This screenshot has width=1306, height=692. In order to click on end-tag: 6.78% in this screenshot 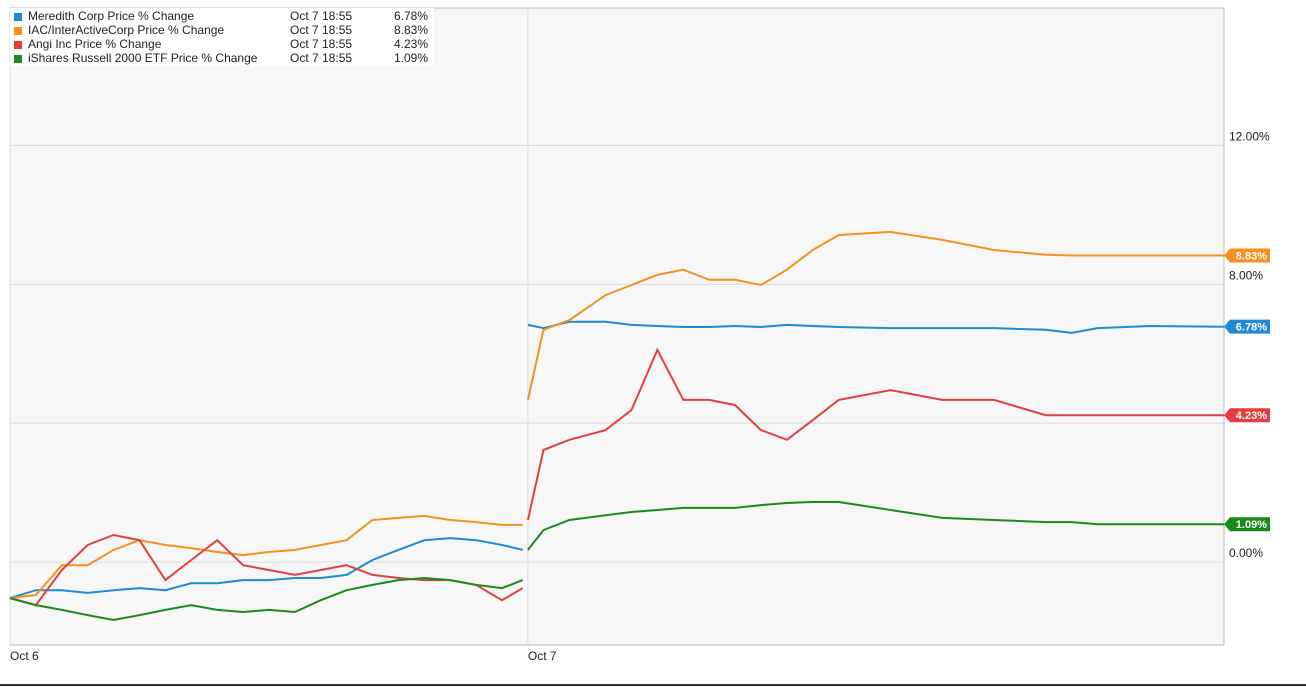, I will do `click(1247, 326)`.